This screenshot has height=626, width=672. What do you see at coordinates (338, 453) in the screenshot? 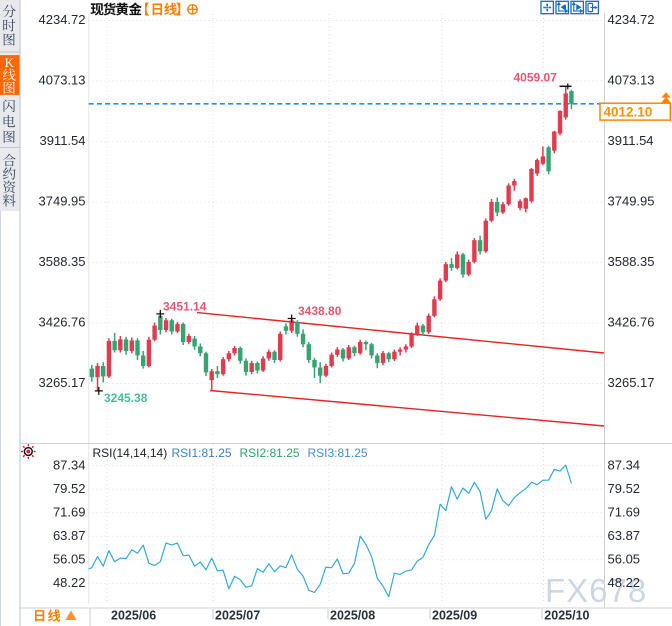
I see `svg-text: RSI3:81.25` at bounding box center [338, 453].